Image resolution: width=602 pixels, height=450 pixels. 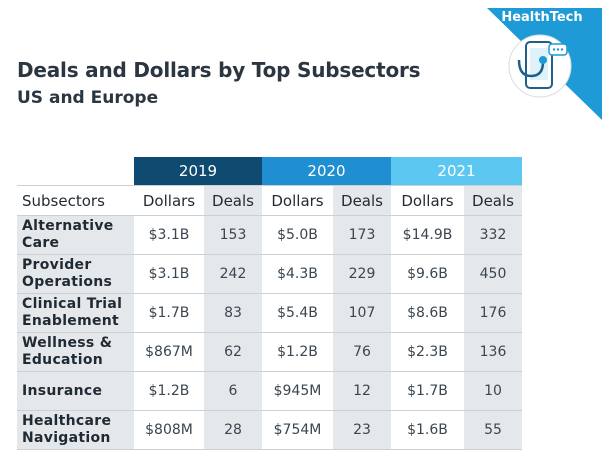 What do you see at coordinates (233, 391) in the screenshot?
I see `cell-deals: 6` at bounding box center [233, 391].